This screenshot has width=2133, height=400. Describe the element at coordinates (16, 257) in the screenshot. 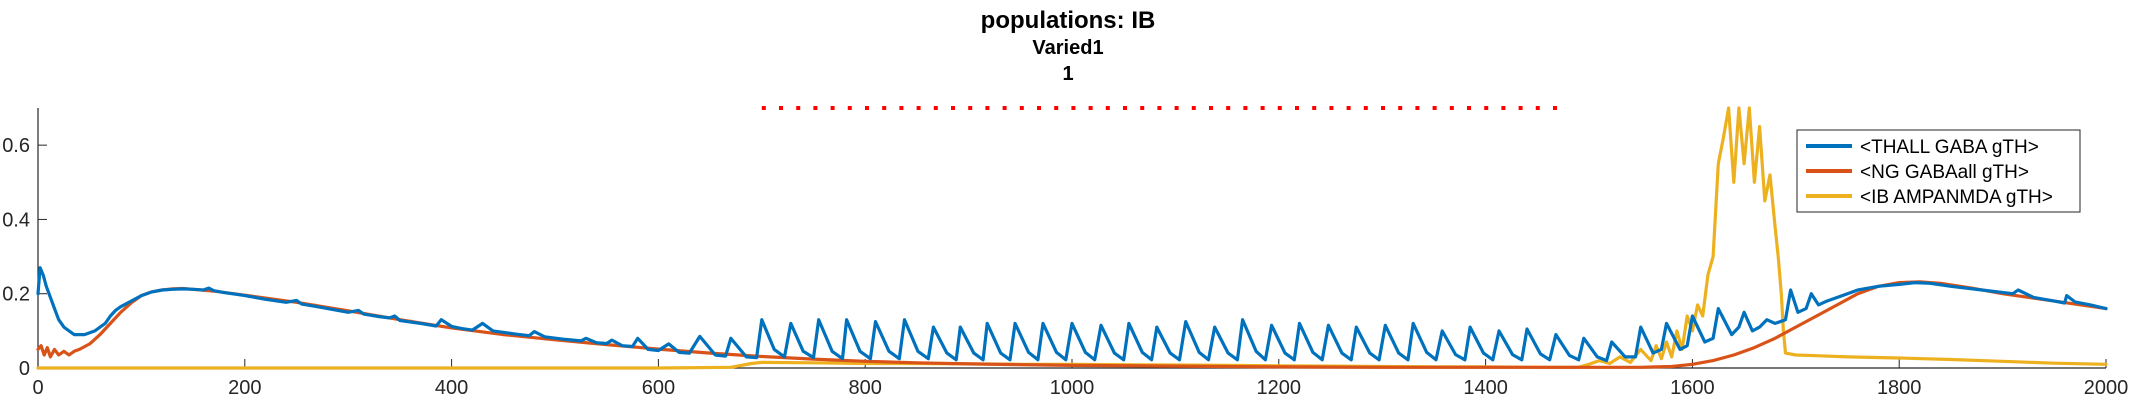

I see `y-tick-labels: 0 0.2 0.4 0.6` at that location.